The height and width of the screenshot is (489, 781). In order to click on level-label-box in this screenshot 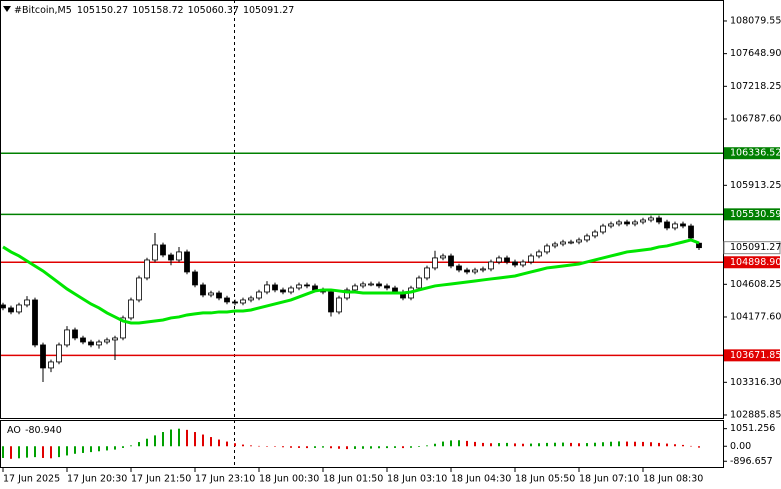, I will do `click(752, 153)`.